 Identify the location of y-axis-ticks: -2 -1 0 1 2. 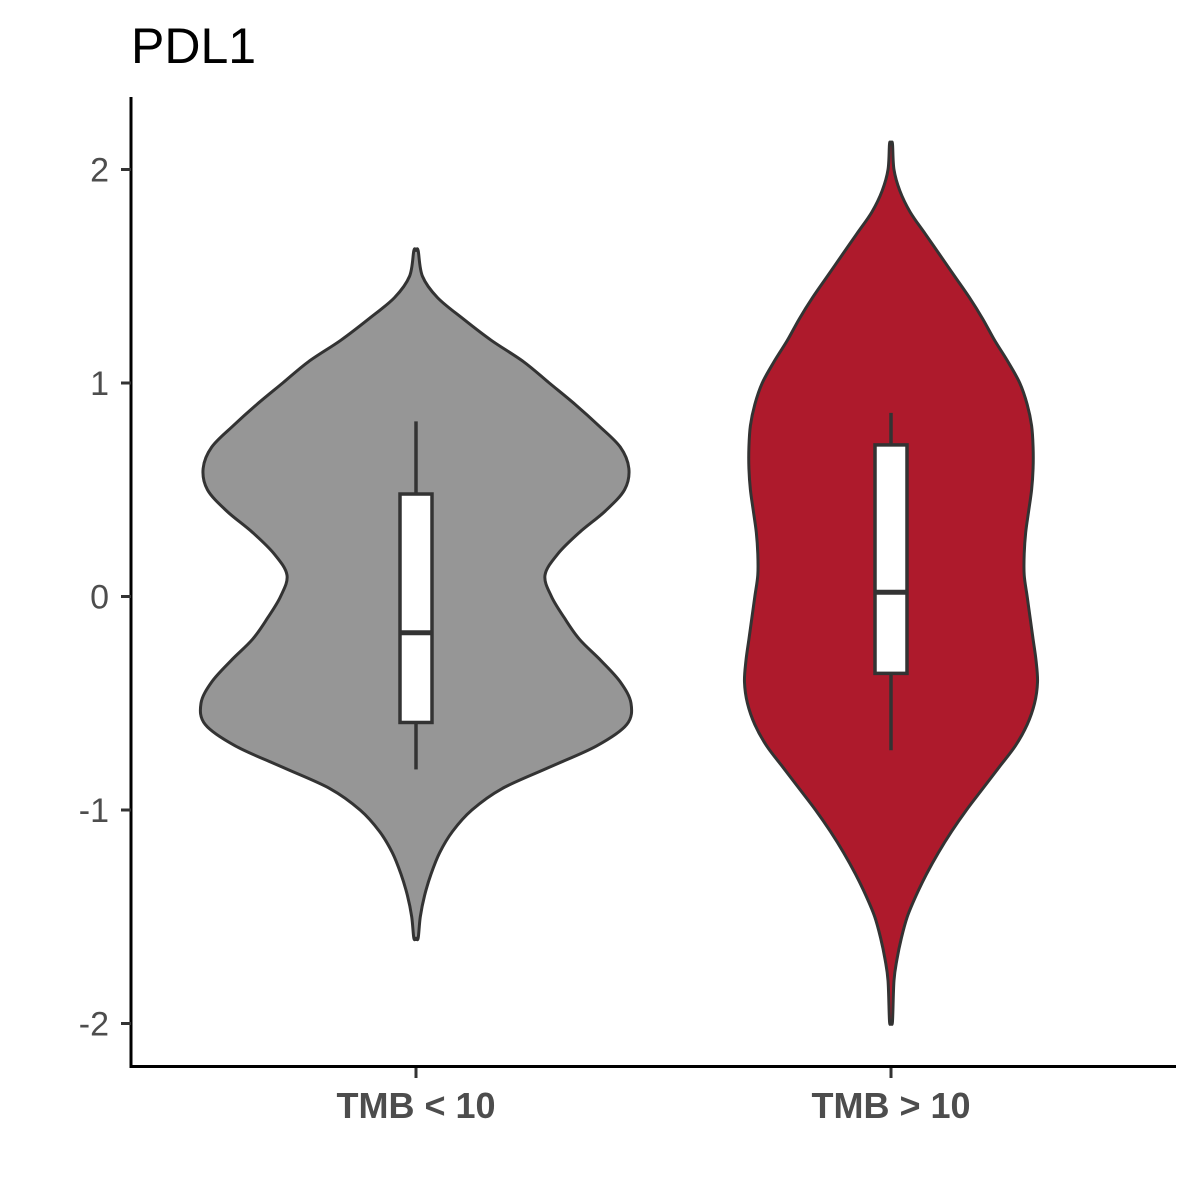
(105, 598).